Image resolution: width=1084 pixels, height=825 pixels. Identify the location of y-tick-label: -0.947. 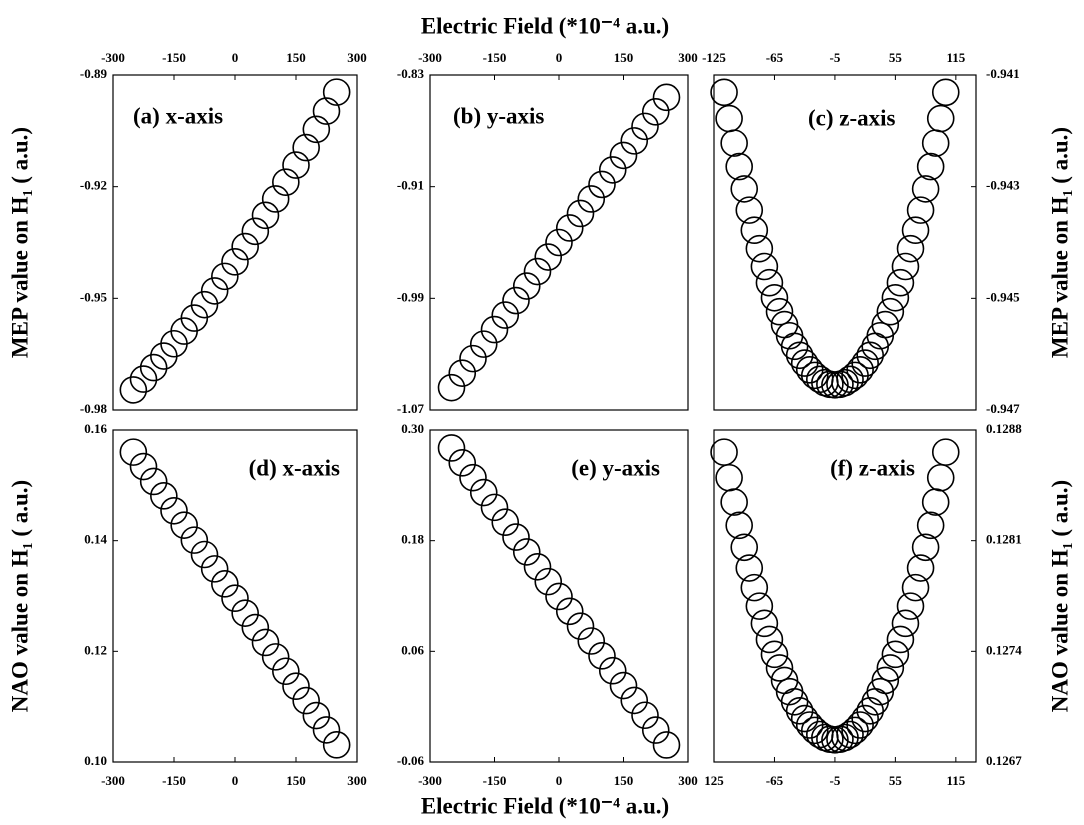
(1003, 408).